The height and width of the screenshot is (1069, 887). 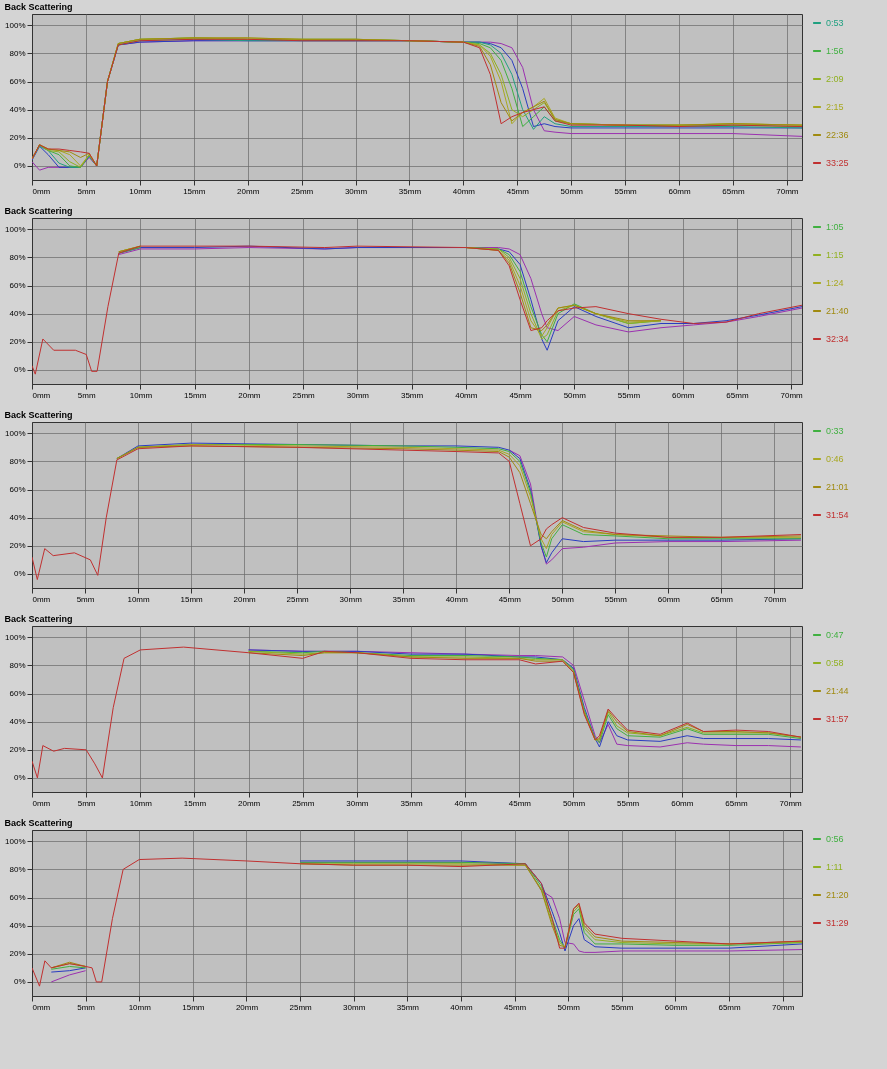 I want to click on legend-label: 1:11, so click(x=834, y=867).